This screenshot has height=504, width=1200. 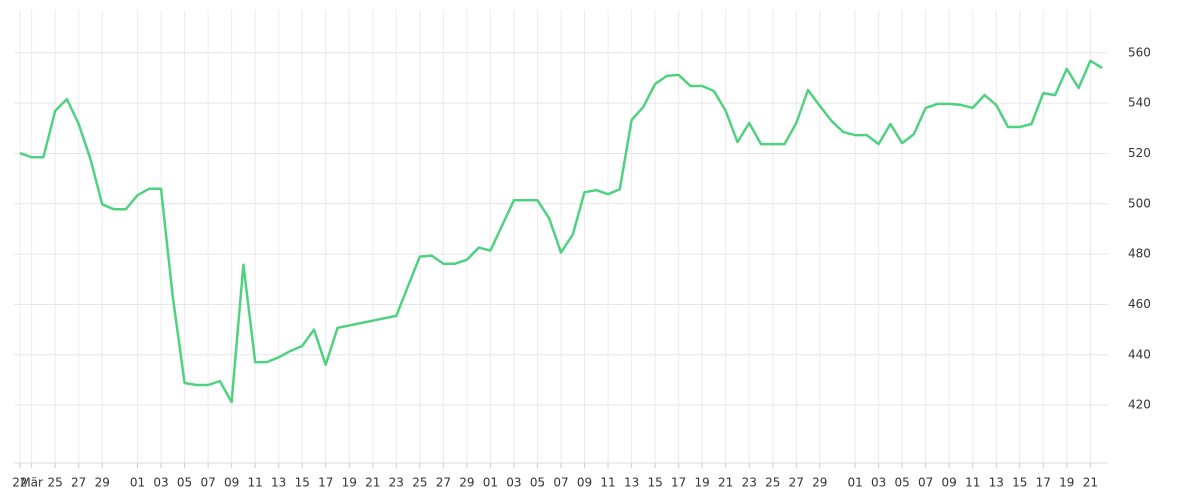 I want to click on y-tick-label: 420, so click(x=1139, y=405).